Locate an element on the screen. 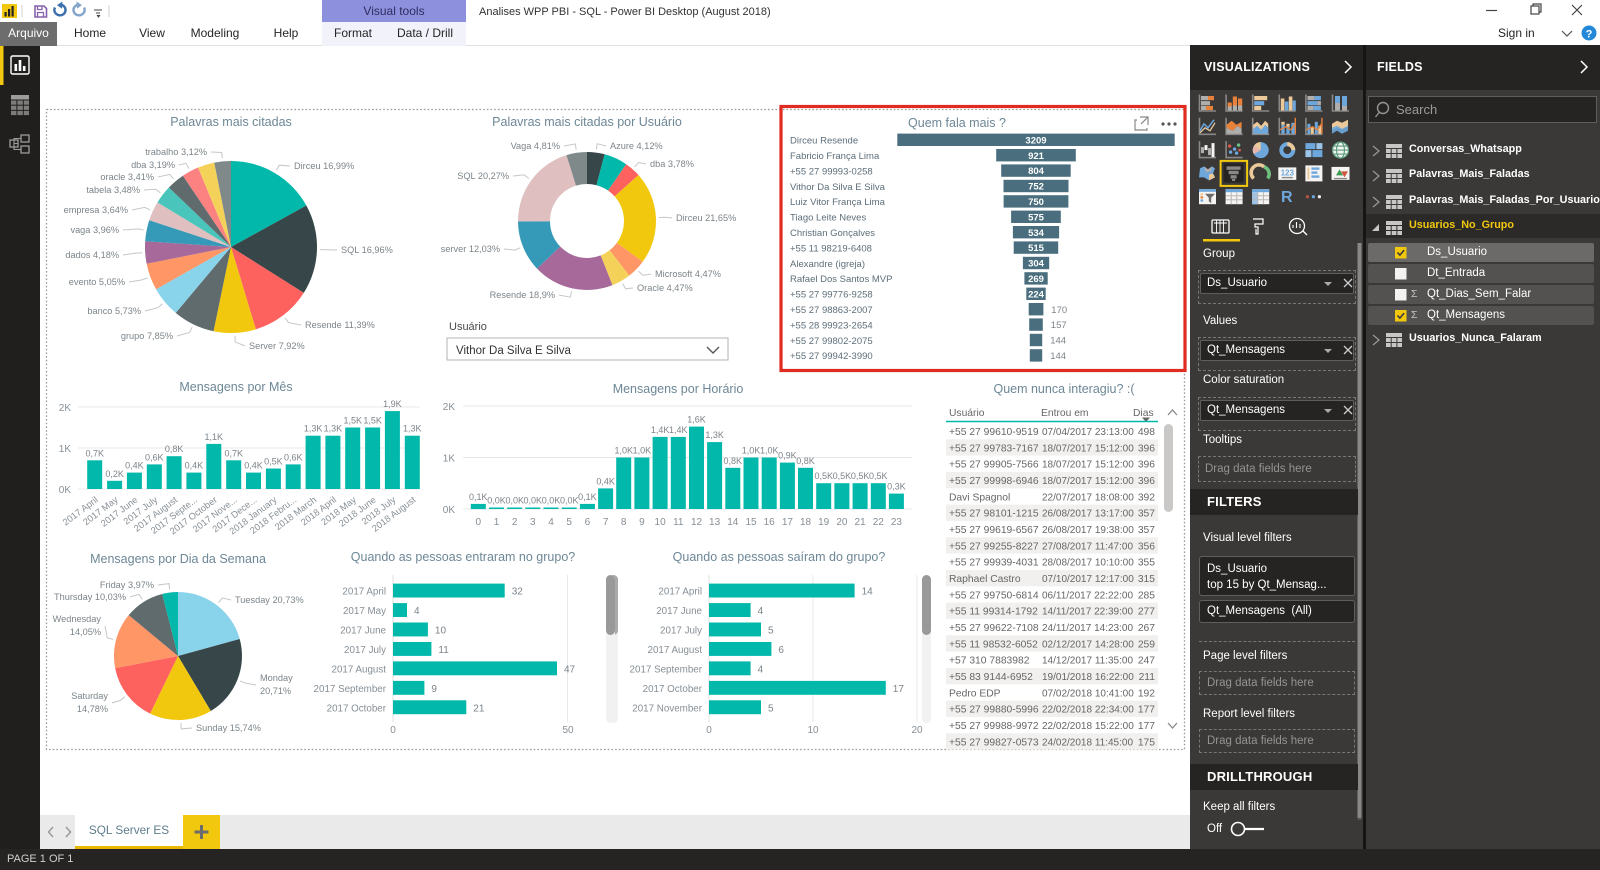  svg-text: 0,8K is located at coordinates (174, 449).